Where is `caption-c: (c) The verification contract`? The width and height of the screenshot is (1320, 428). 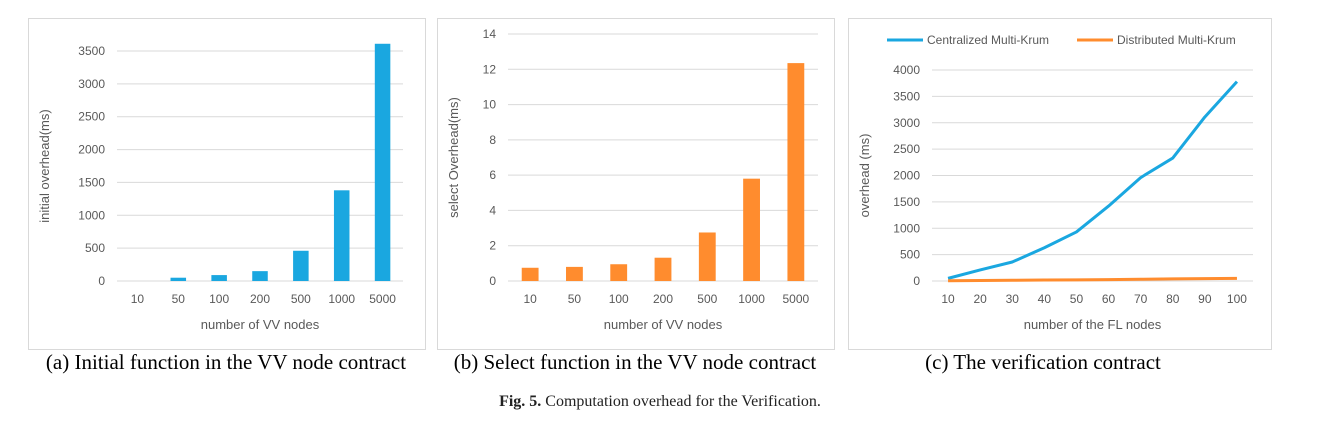
caption-c: (c) The verification contract is located at coordinates (1043, 362).